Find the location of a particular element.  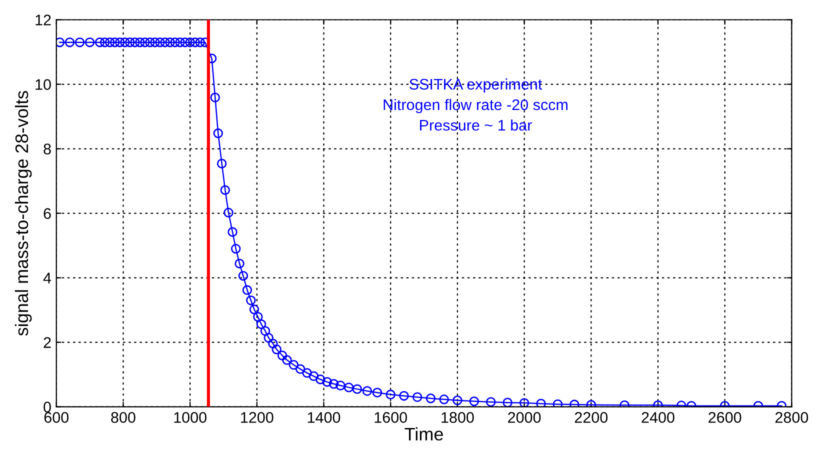

y-tick-label: 12 is located at coordinates (43, 20).